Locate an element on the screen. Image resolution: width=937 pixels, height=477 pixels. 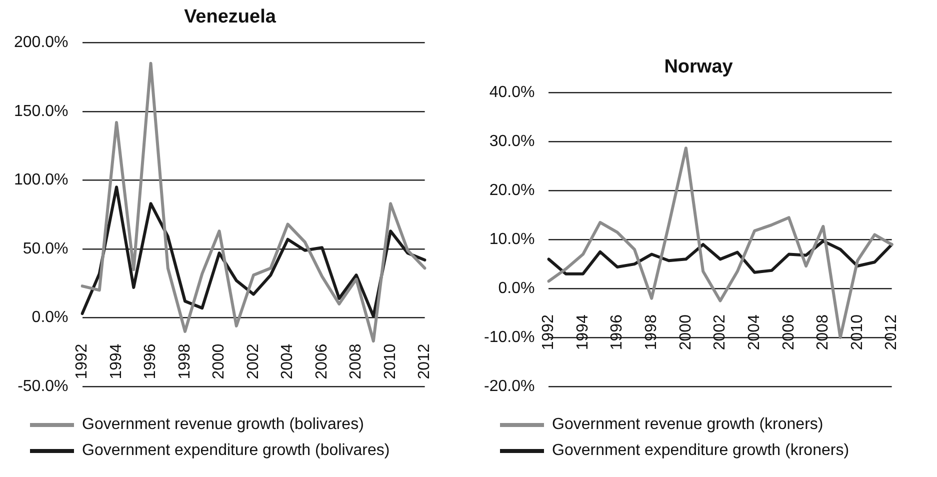
y-tick-label: 50.0% is located at coordinates (45, 249).